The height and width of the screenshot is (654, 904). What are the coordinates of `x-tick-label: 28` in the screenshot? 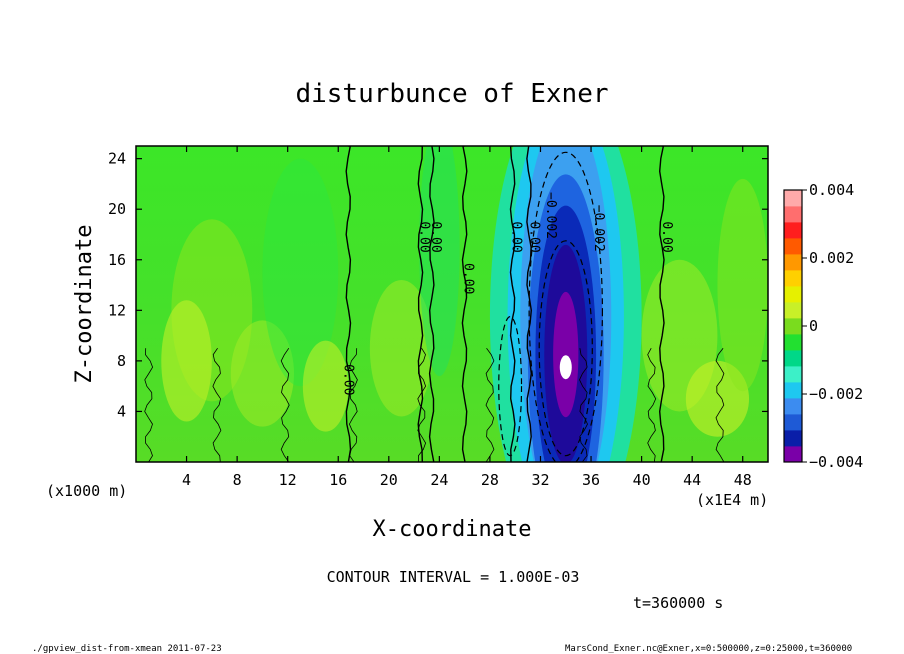 It's located at (490, 480).